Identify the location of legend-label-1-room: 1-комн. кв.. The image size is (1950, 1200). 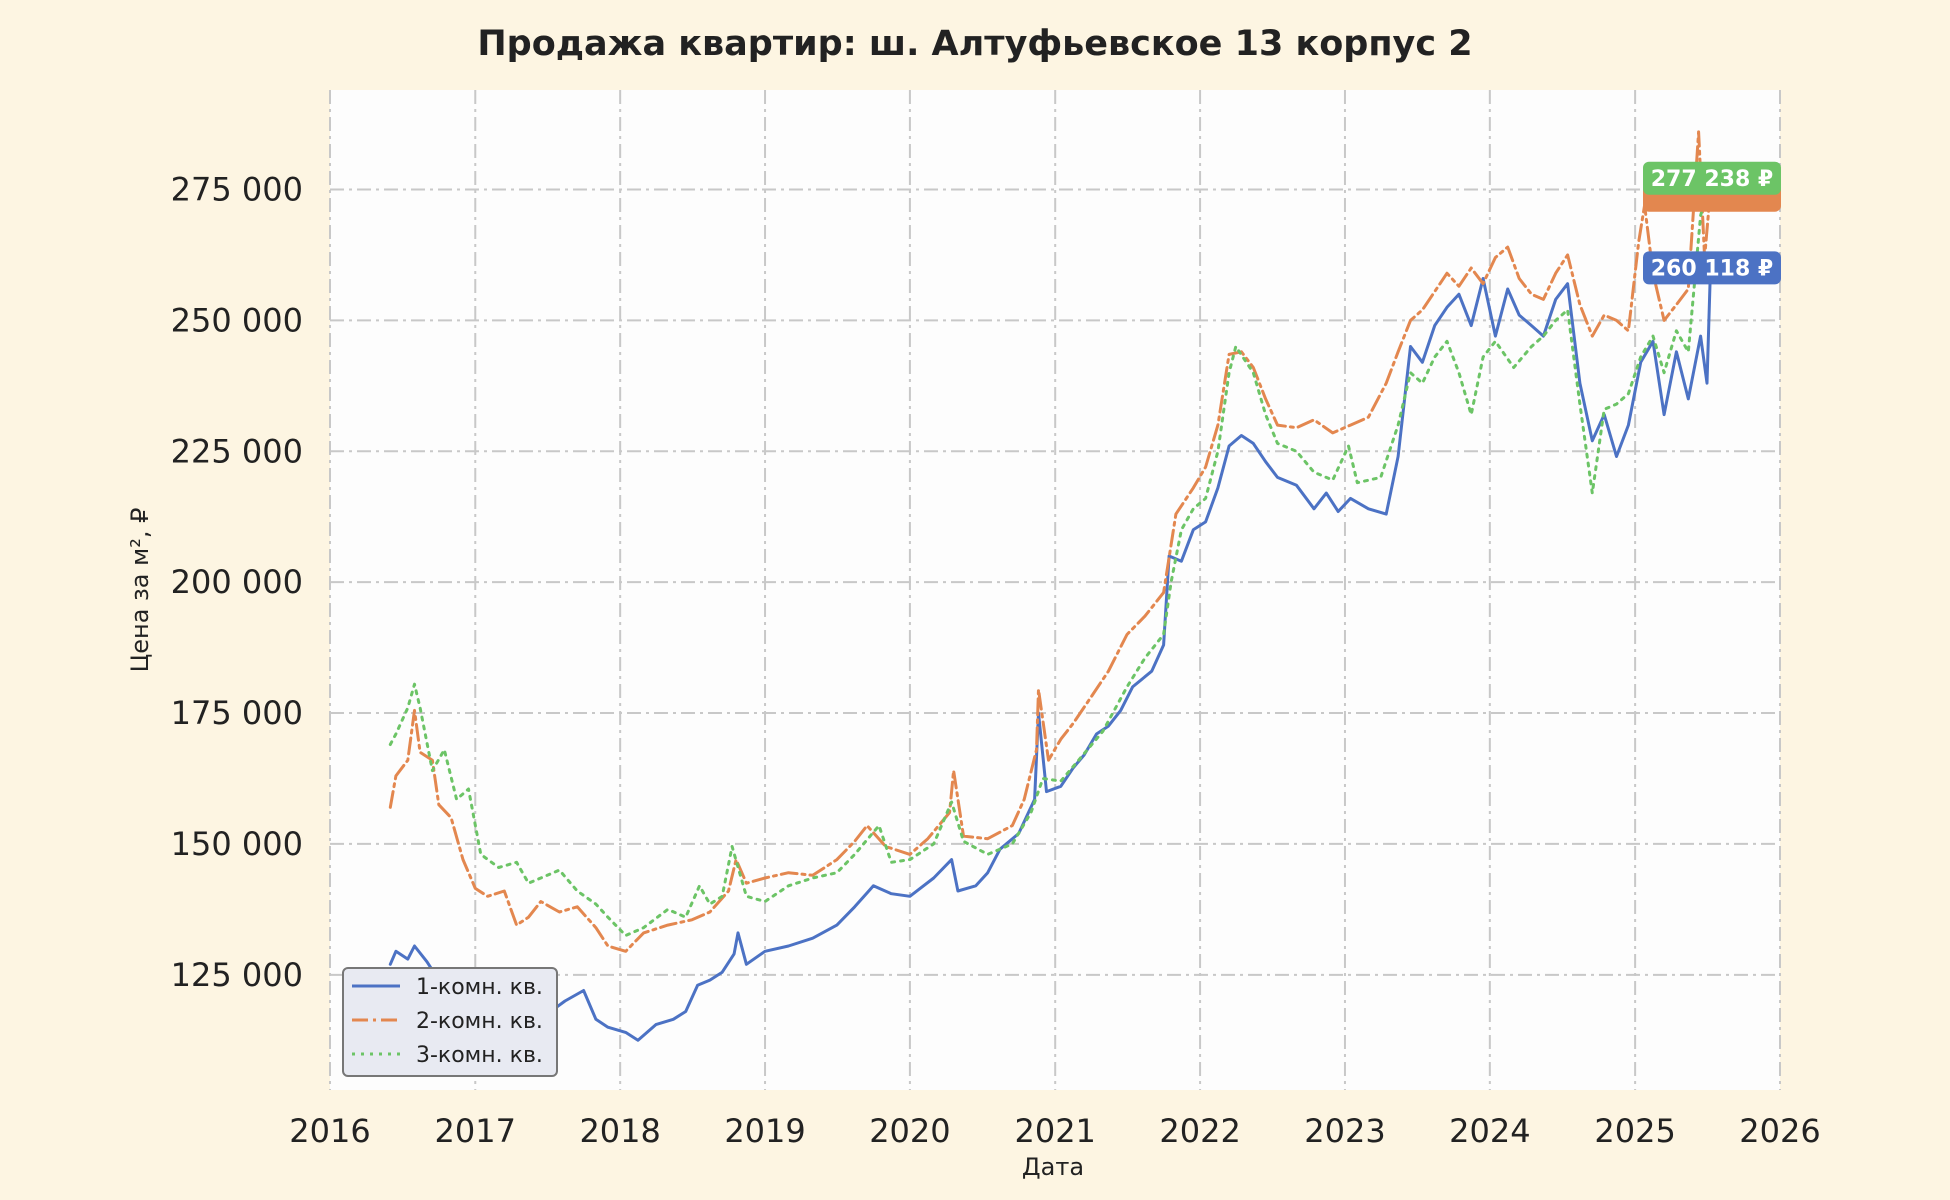
(479, 987).